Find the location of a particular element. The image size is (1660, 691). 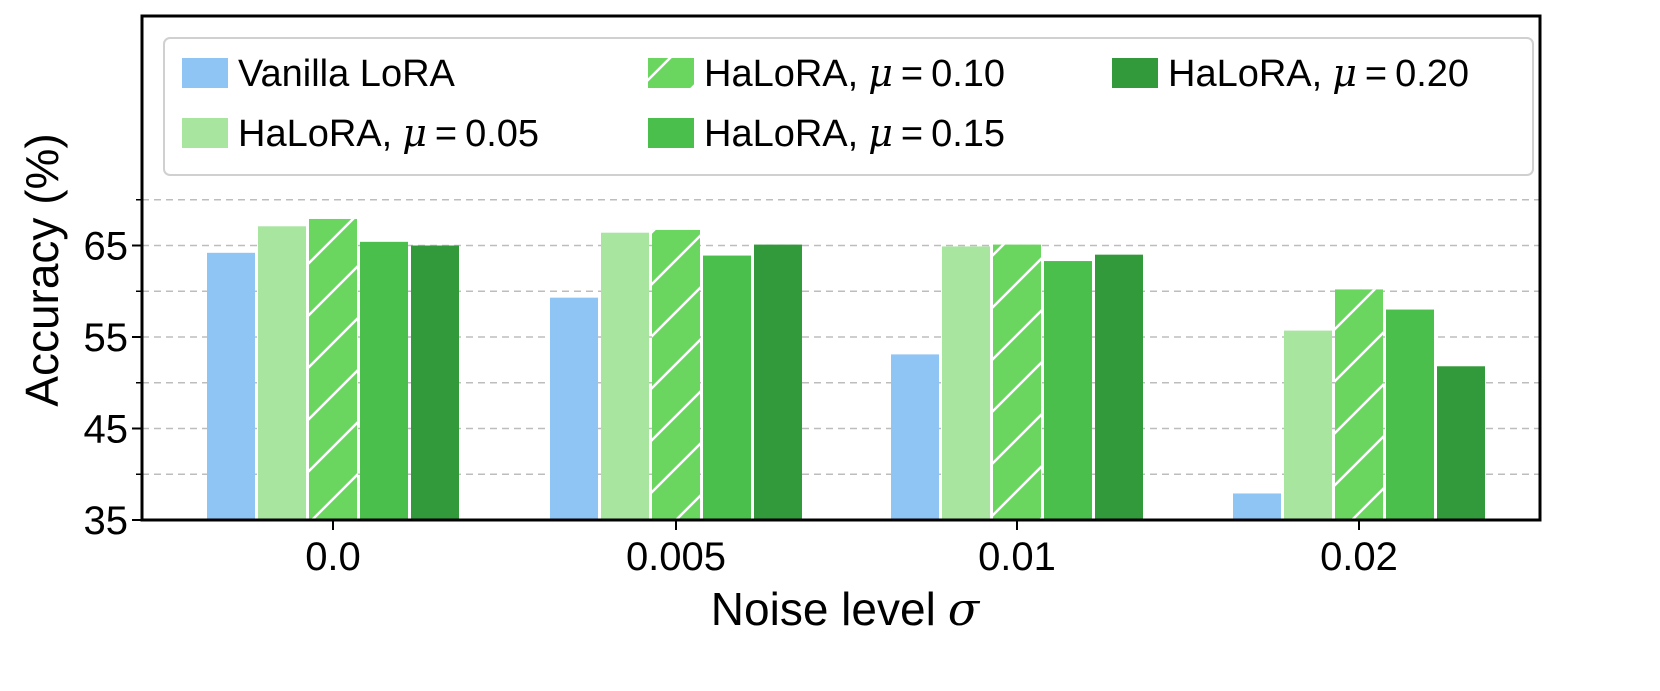

x-tick-label: 0.0 is located at coordinates (333, 557).